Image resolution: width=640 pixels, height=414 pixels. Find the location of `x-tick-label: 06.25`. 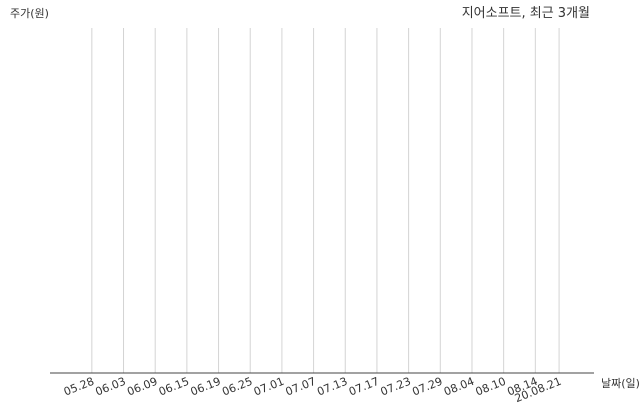

x-tick-label: 06.25 is located at coordinates (237, 387).